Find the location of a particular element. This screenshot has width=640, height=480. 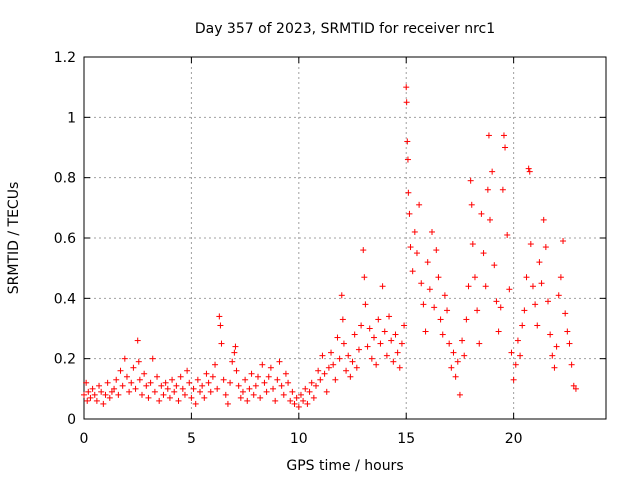

x-tick-label: 0 is located at coordinates (84, 439).